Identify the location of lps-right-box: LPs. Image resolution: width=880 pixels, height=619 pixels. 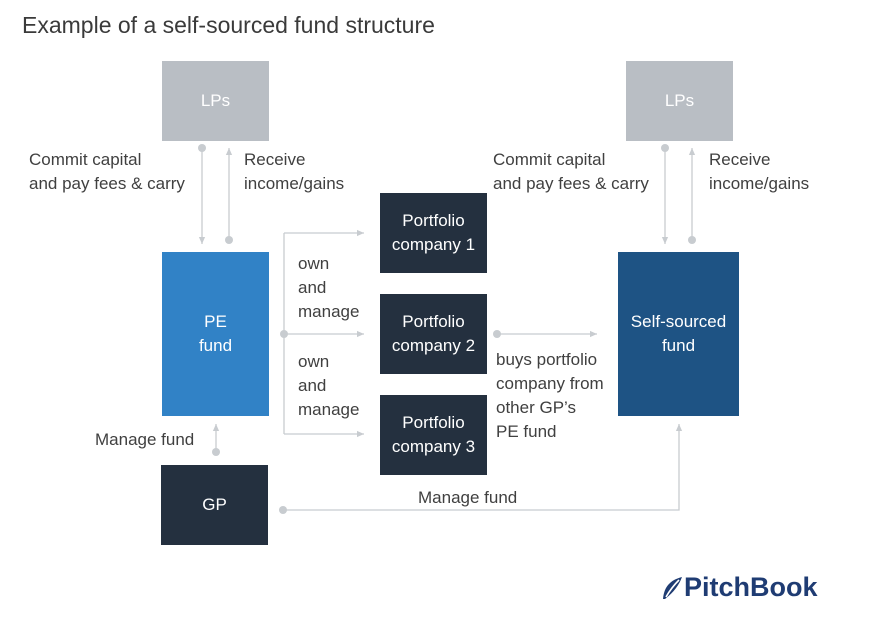
(679, 101).